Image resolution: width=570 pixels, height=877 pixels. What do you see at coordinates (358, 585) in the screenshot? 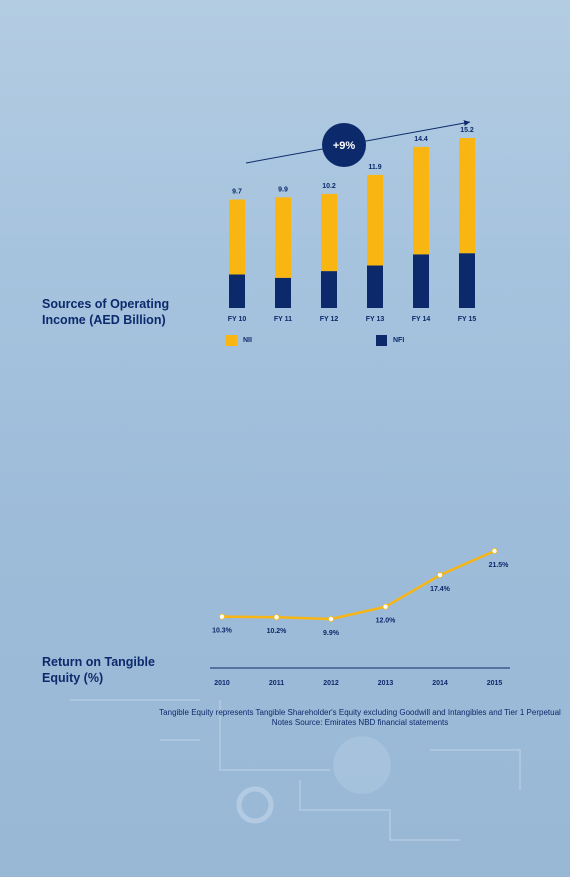
I see `rote-line` at bounding box center [358, 585].